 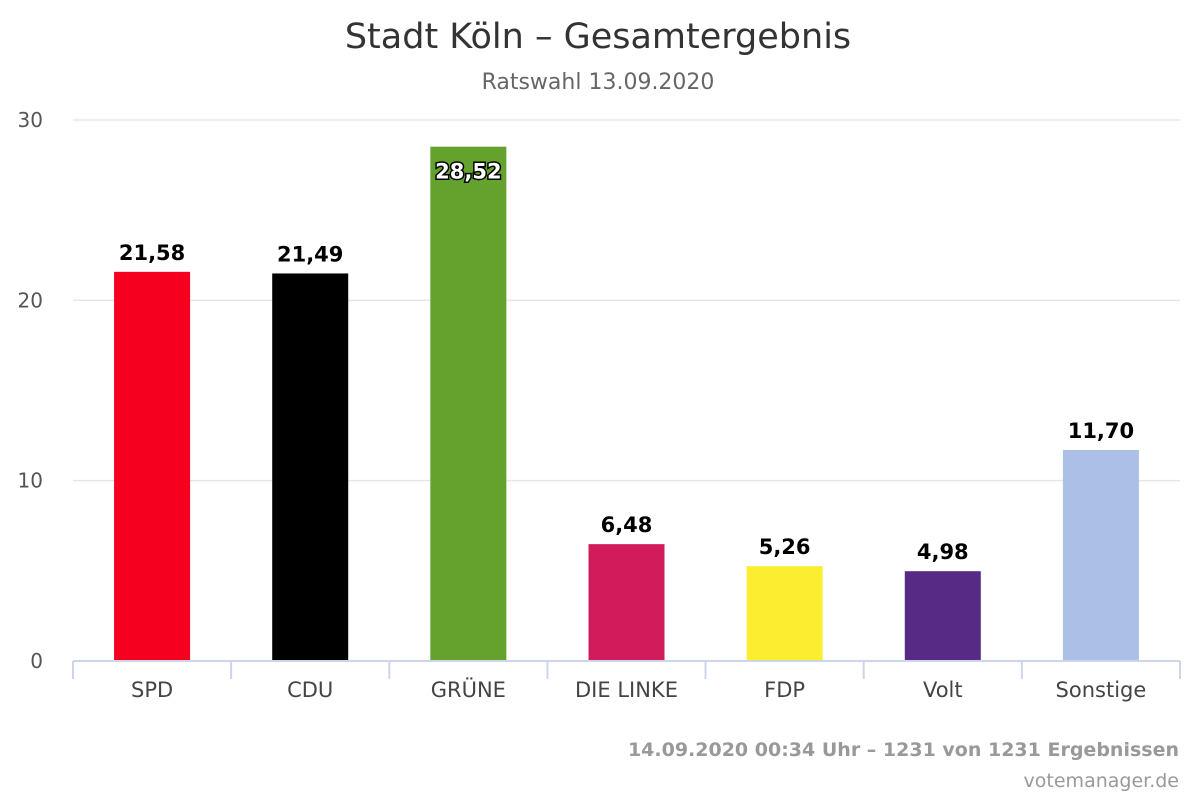 I want to click on y-tick-label: 0, so click(x=36, y=661).